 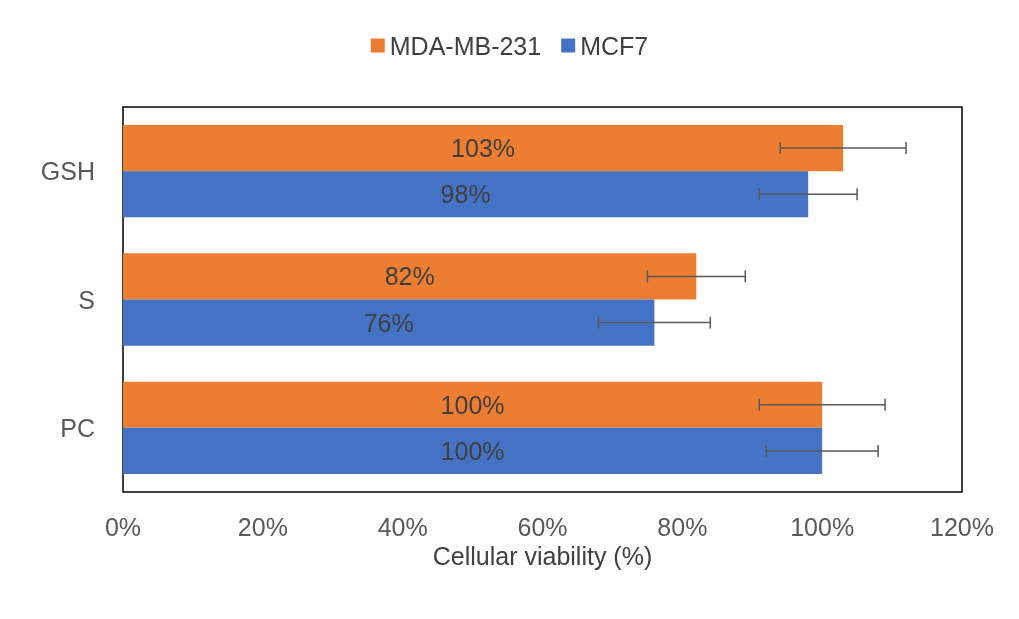 I want to click on x-tick-label: 20%, so click(x=262, y=526).